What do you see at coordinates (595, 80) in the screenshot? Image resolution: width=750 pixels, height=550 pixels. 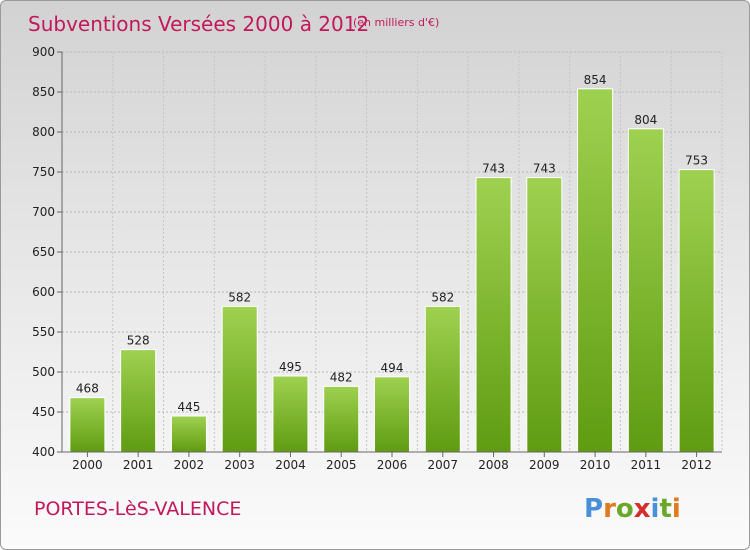 I see `bar-value-label: 854` at bounding box center [595, 80].